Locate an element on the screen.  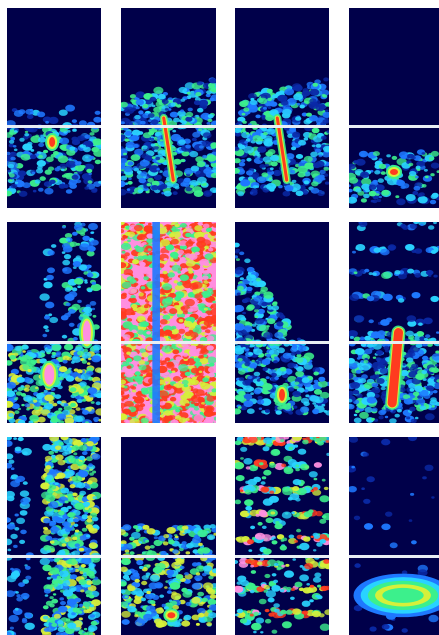
radar-panel-r2c4 is located at coordinates (394, 322).